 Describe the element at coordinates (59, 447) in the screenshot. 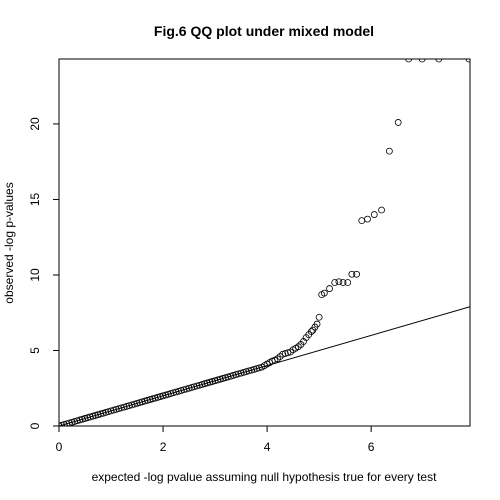

I see `x-tick-label: 0` at that location.